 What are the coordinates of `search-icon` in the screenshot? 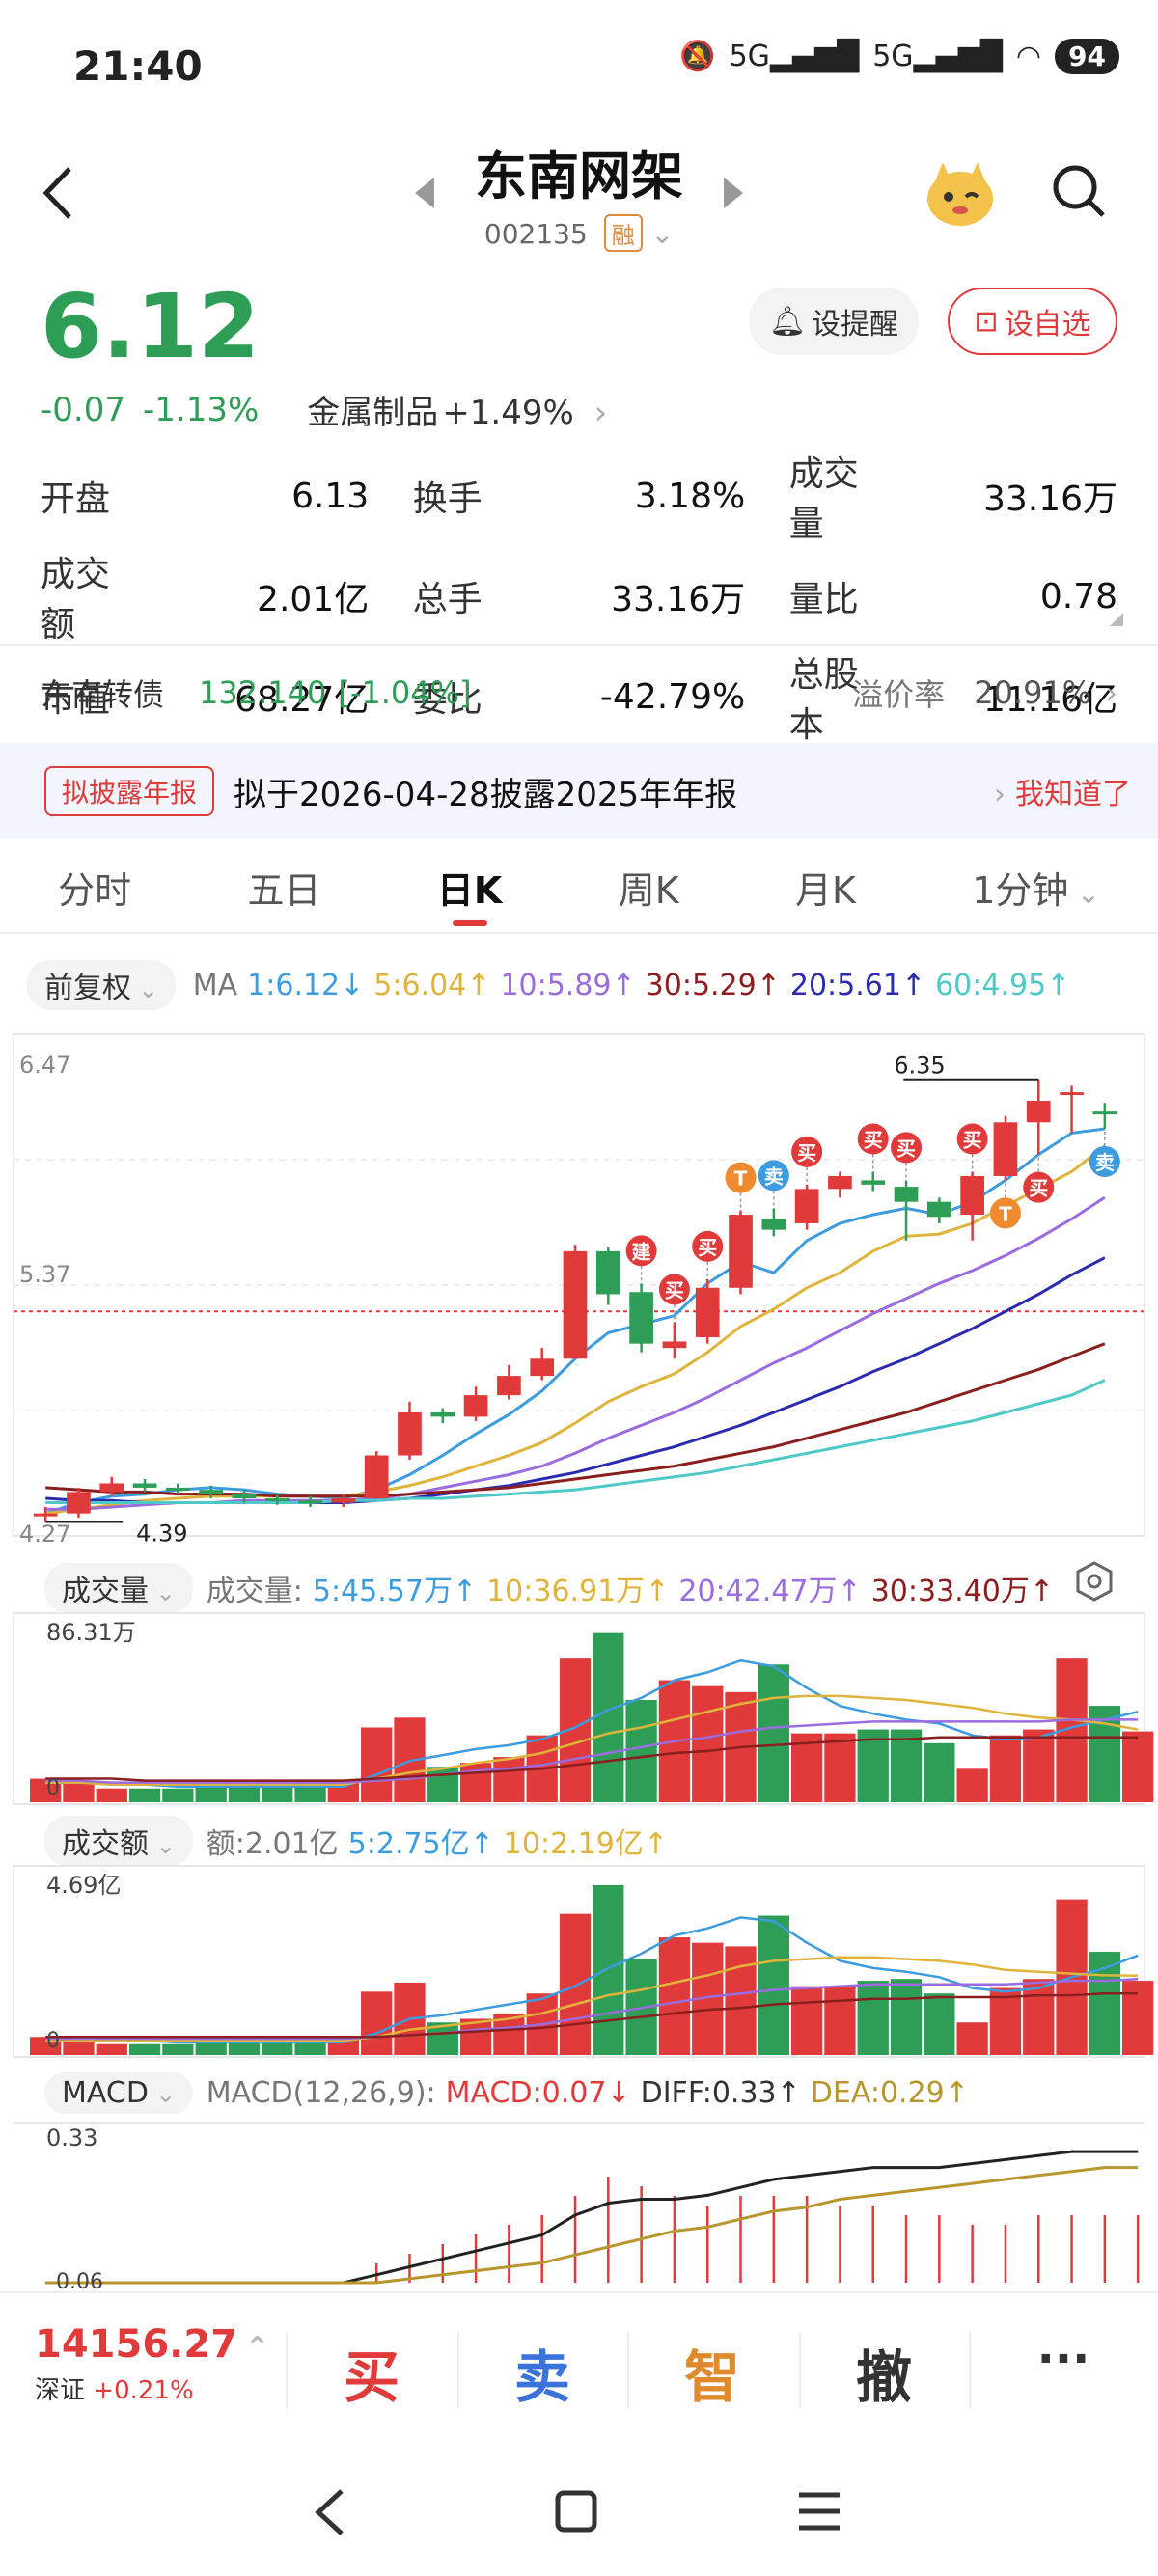 It's located at (1079, 191).